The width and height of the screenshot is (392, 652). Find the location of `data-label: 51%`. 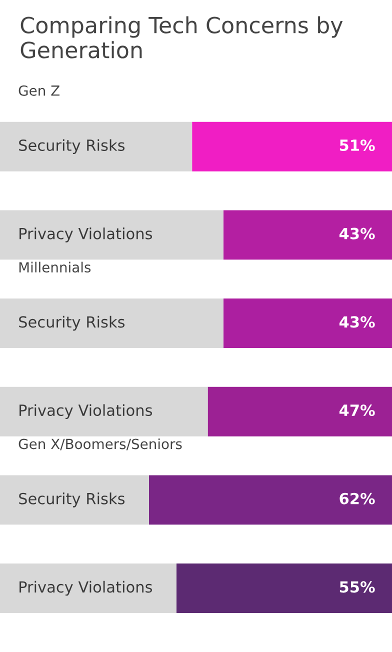

data-label: 51% is located at coordinates (357, 145).